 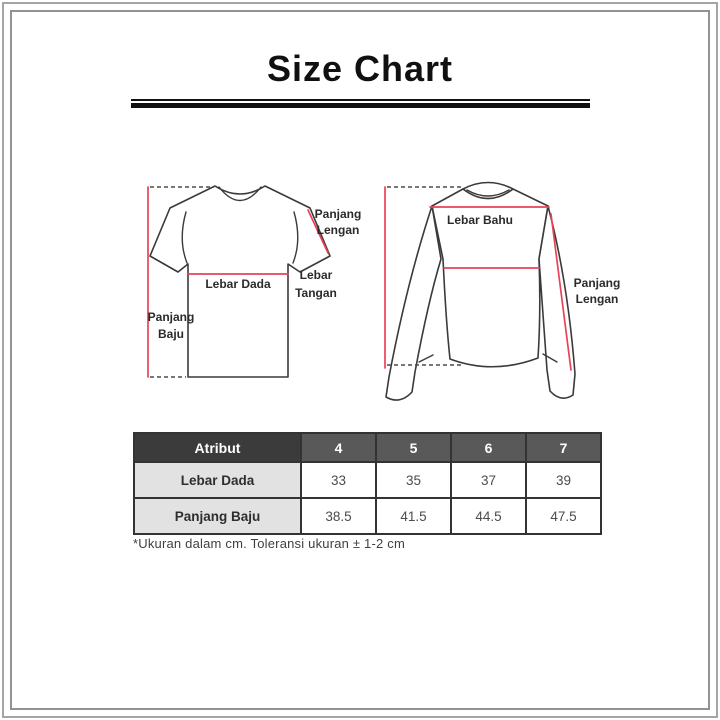 What do you see at coordinates (338, 447) in the screenshot?
I see `table-header-size-4: 4` at bounding box center [338, 447].